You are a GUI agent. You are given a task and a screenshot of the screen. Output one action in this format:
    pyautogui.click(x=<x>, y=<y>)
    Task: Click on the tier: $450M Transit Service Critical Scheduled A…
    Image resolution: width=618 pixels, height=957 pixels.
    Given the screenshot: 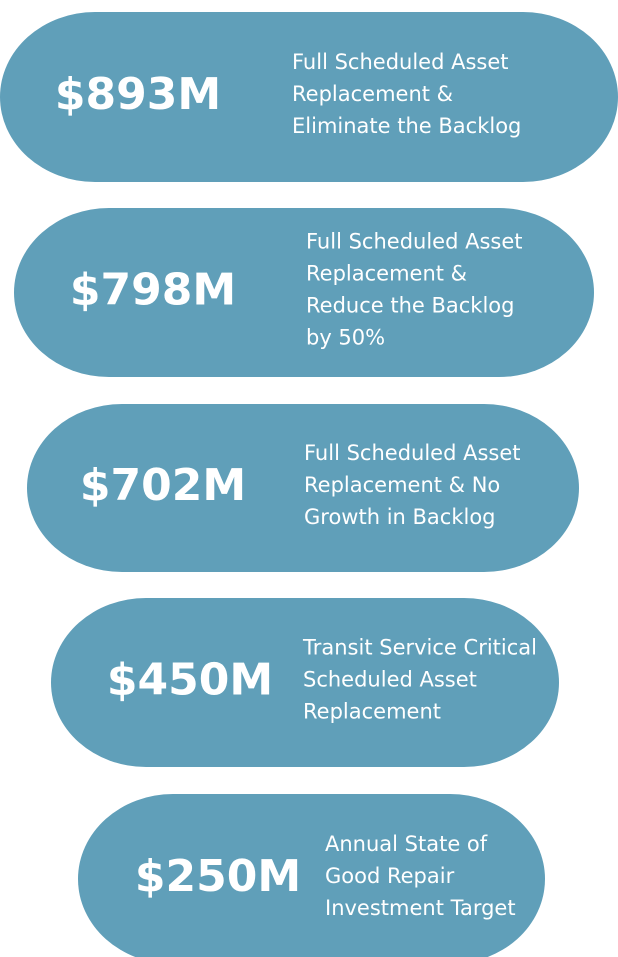 What is the action you would take?
    pyautogui.click(x=305, y=682)
    